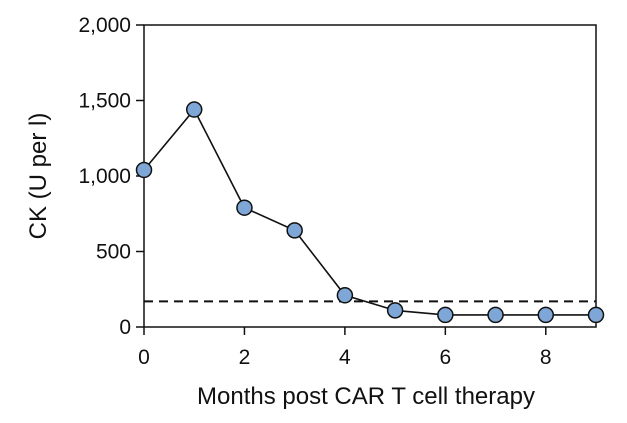  What do you see at coordinates (38, 176) in the screenshot?
I see `y-axis-label: CK (U per l)` at bounding box center [38, 176].